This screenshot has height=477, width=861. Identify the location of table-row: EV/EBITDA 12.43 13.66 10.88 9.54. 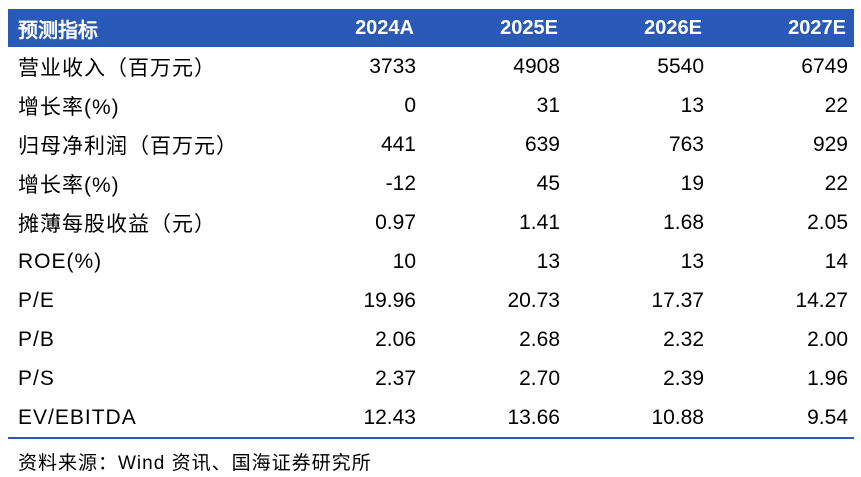
(431, 418).